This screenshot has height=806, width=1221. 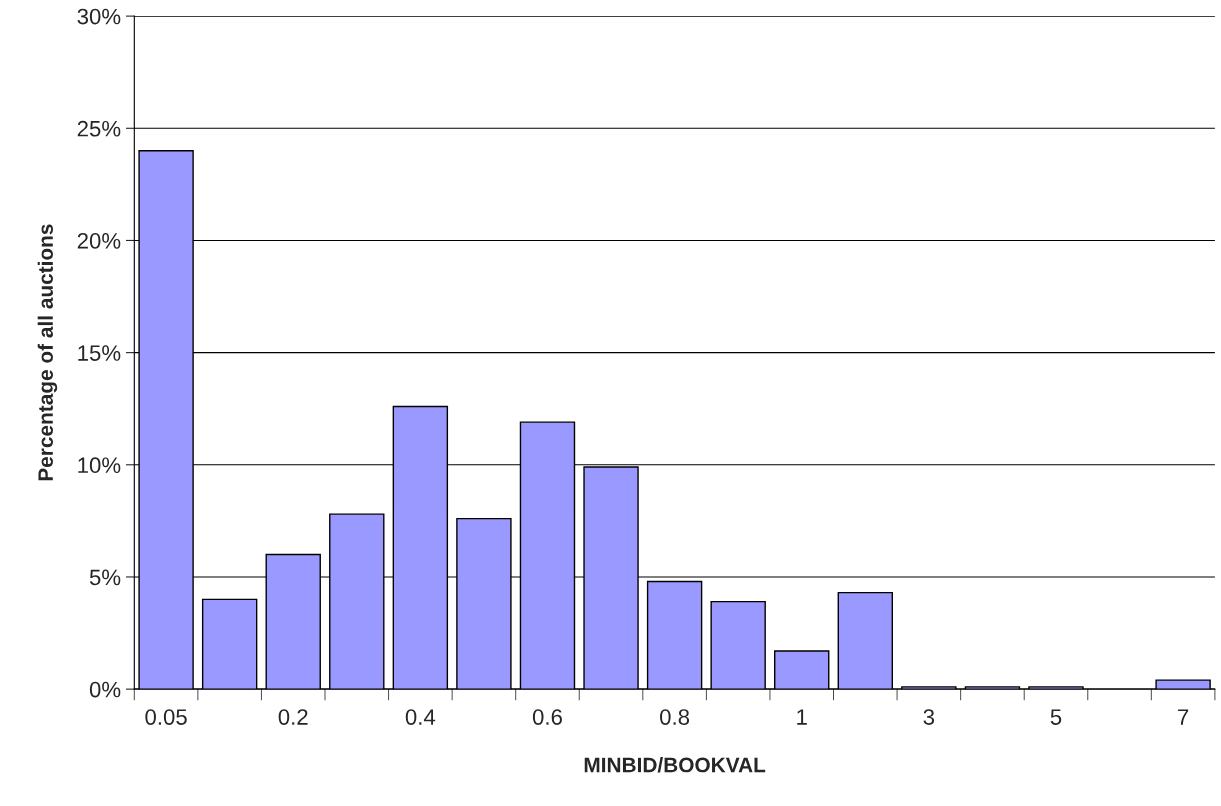 What do you see at coordinates (99, 465) in the screenshot?
I see `y-tick-label: 10%` at bounding box center [99, 465].